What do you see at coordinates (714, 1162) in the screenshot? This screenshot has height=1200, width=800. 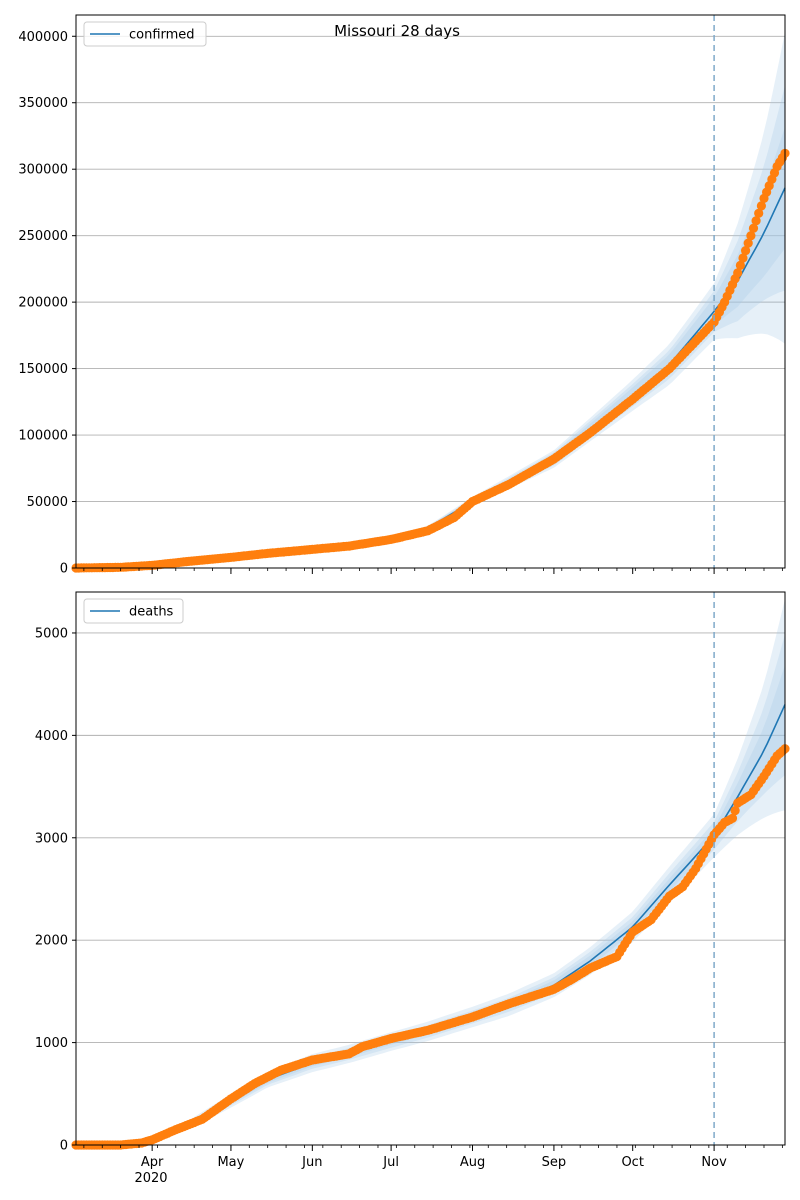 I see `x-tick-label: Nov` at bounding box center [714, 1162].